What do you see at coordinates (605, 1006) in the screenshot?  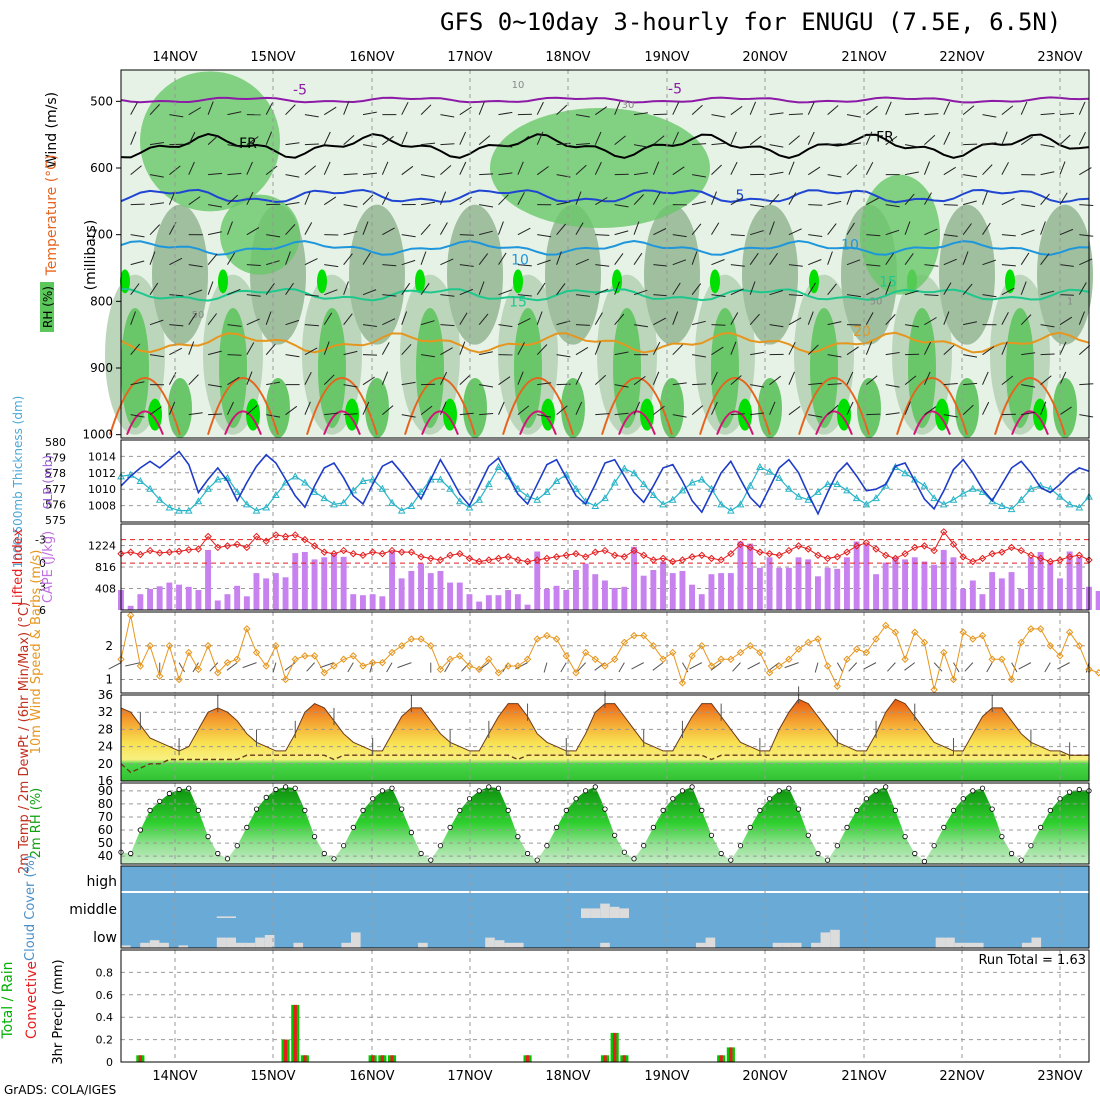 I see `precip-frame` at bounding box center [605, 1006].